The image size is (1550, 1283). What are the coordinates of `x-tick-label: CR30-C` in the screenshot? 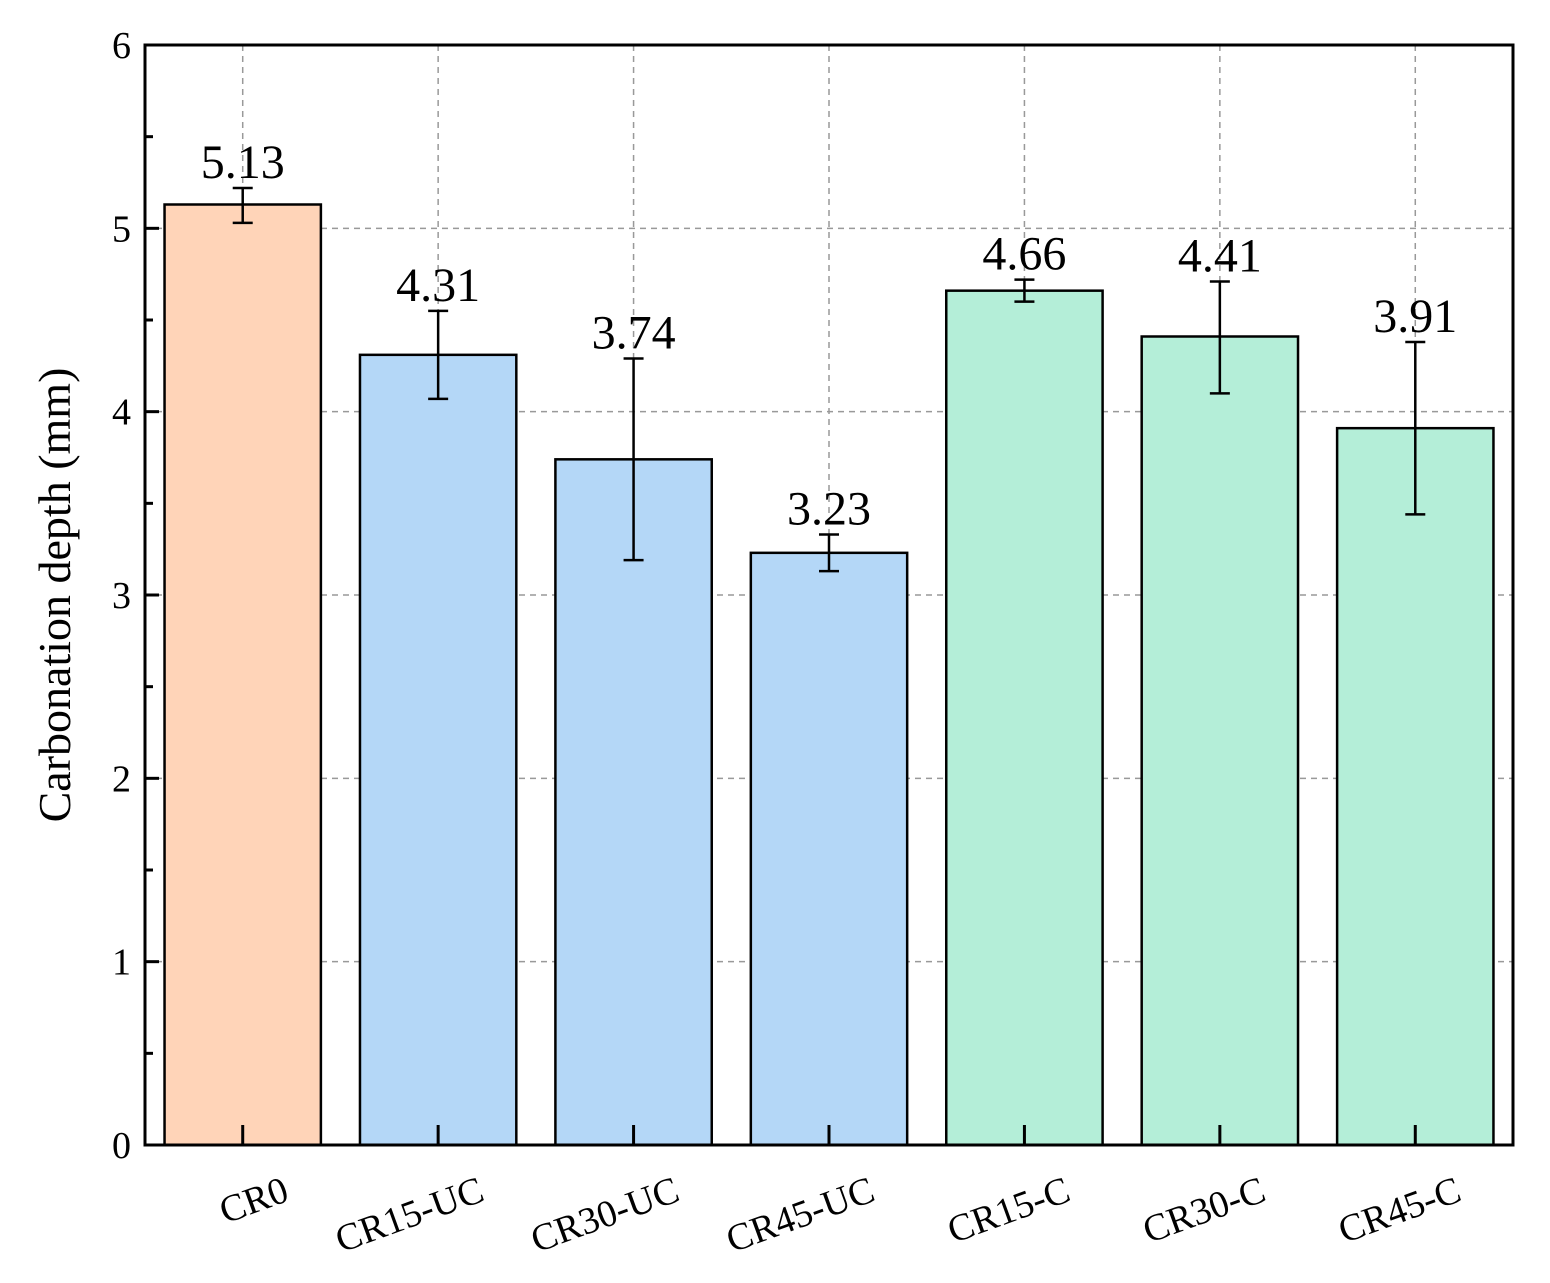 It's located at (1204, 1210).